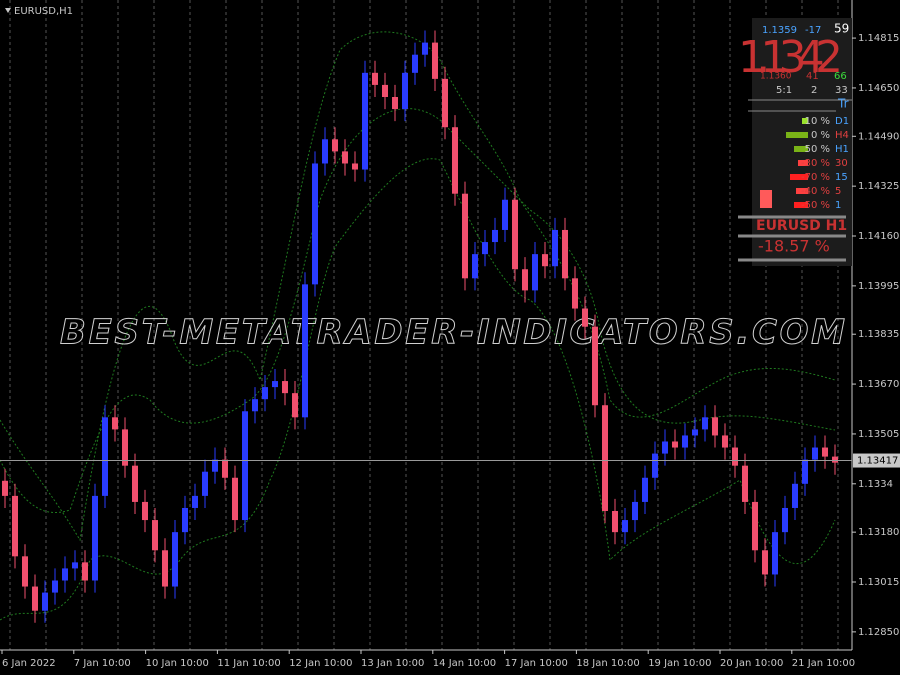 The height and width of the screenshot is (675, 900). What do you see at coordinates (878, 532) in the screenshot?
I see `y-tick-label: 1.13180` at bounding box center [878, 532].